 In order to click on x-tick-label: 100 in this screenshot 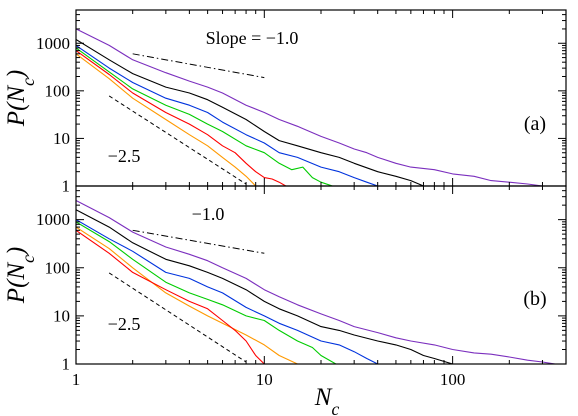, I will do `click(453, 379)`.